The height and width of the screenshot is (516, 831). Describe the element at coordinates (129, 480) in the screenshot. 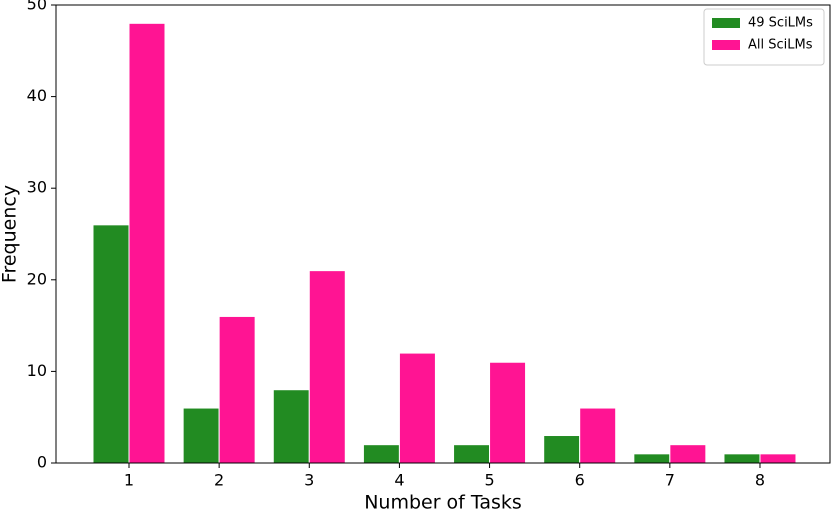

I see `x-tick-label: 1` at that location.